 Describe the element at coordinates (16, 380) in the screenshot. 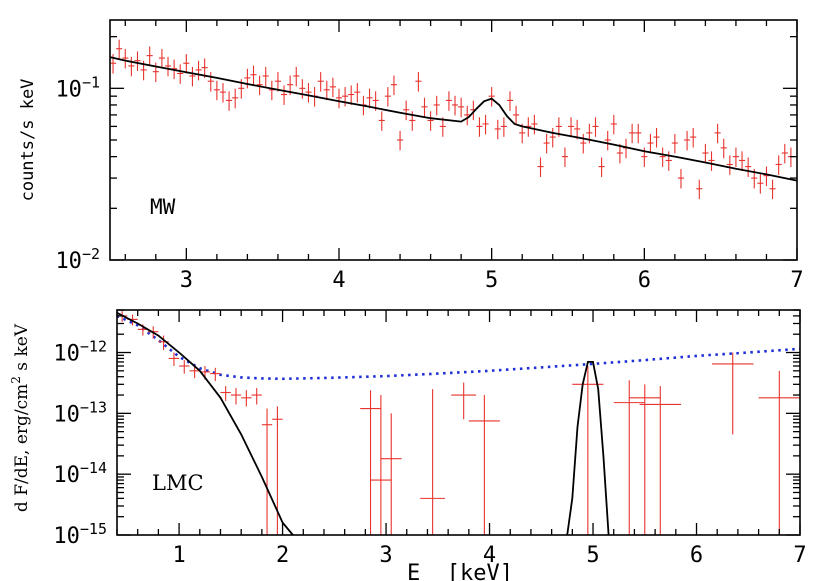

I see `bottom-ylabel-sup: 2` at that location.